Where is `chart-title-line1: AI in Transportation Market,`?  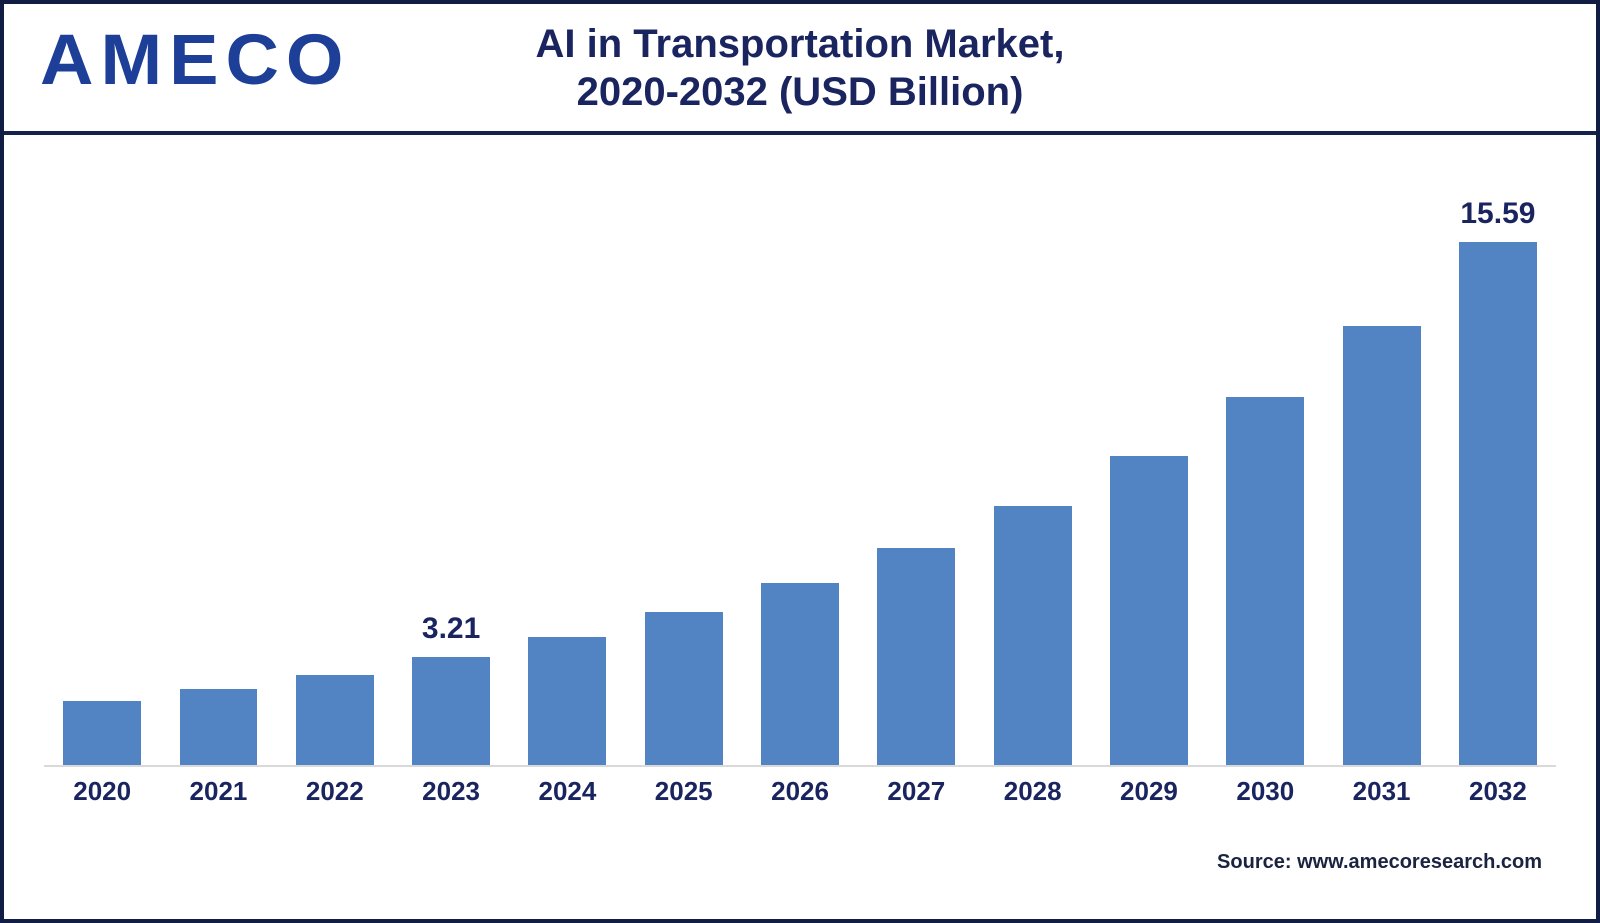
chart-title-line1: AI in Transportation Market, is located at coordinates (800, 44).